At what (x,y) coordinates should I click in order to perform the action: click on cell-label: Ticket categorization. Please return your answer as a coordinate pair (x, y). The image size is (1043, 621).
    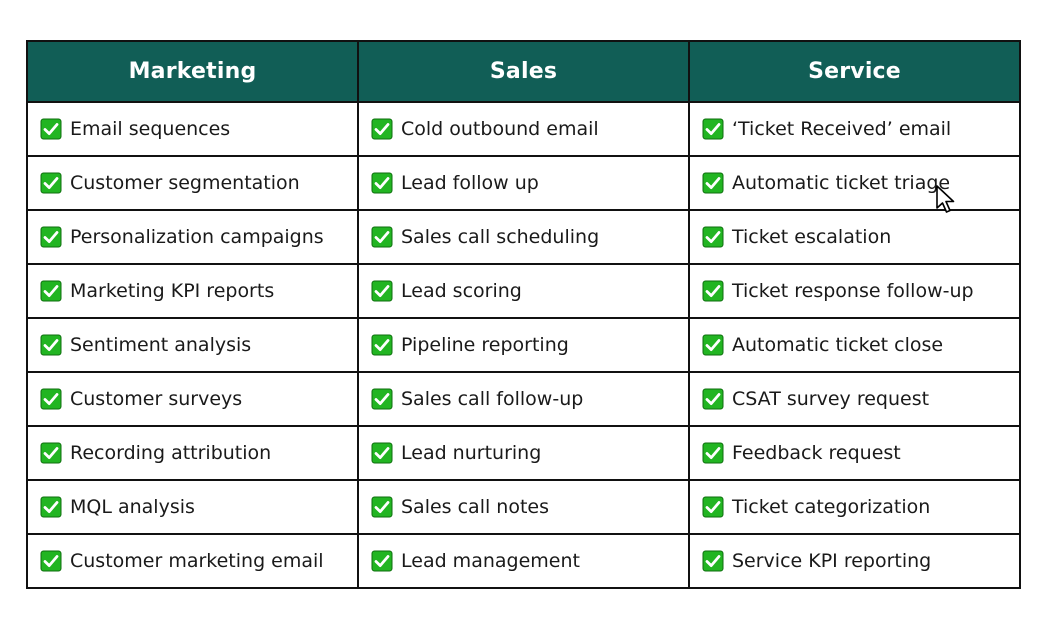
    Looking at the image, I should click on (831, 507).